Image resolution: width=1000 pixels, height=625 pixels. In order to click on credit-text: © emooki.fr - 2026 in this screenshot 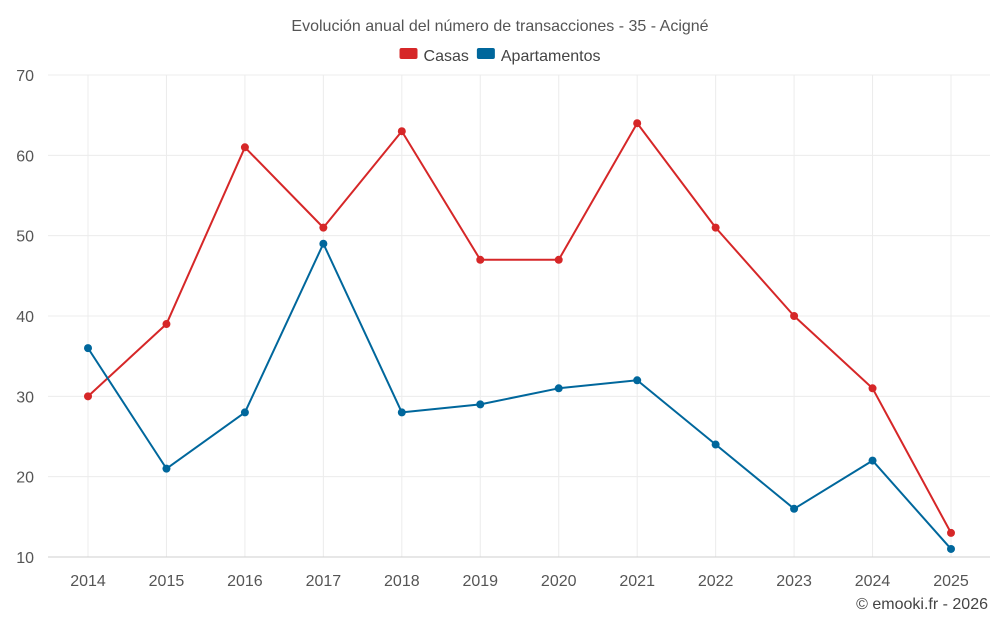, I will do `click(922, 604)`.